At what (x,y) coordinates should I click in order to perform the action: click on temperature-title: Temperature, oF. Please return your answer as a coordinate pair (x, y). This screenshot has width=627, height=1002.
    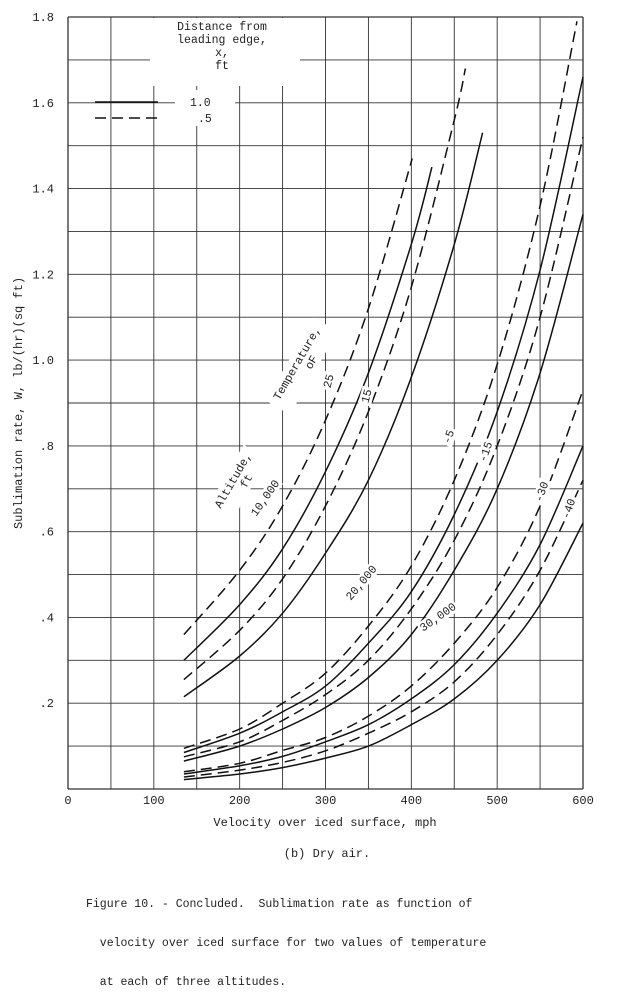
    Looking at the image, I should click on (301, 366).